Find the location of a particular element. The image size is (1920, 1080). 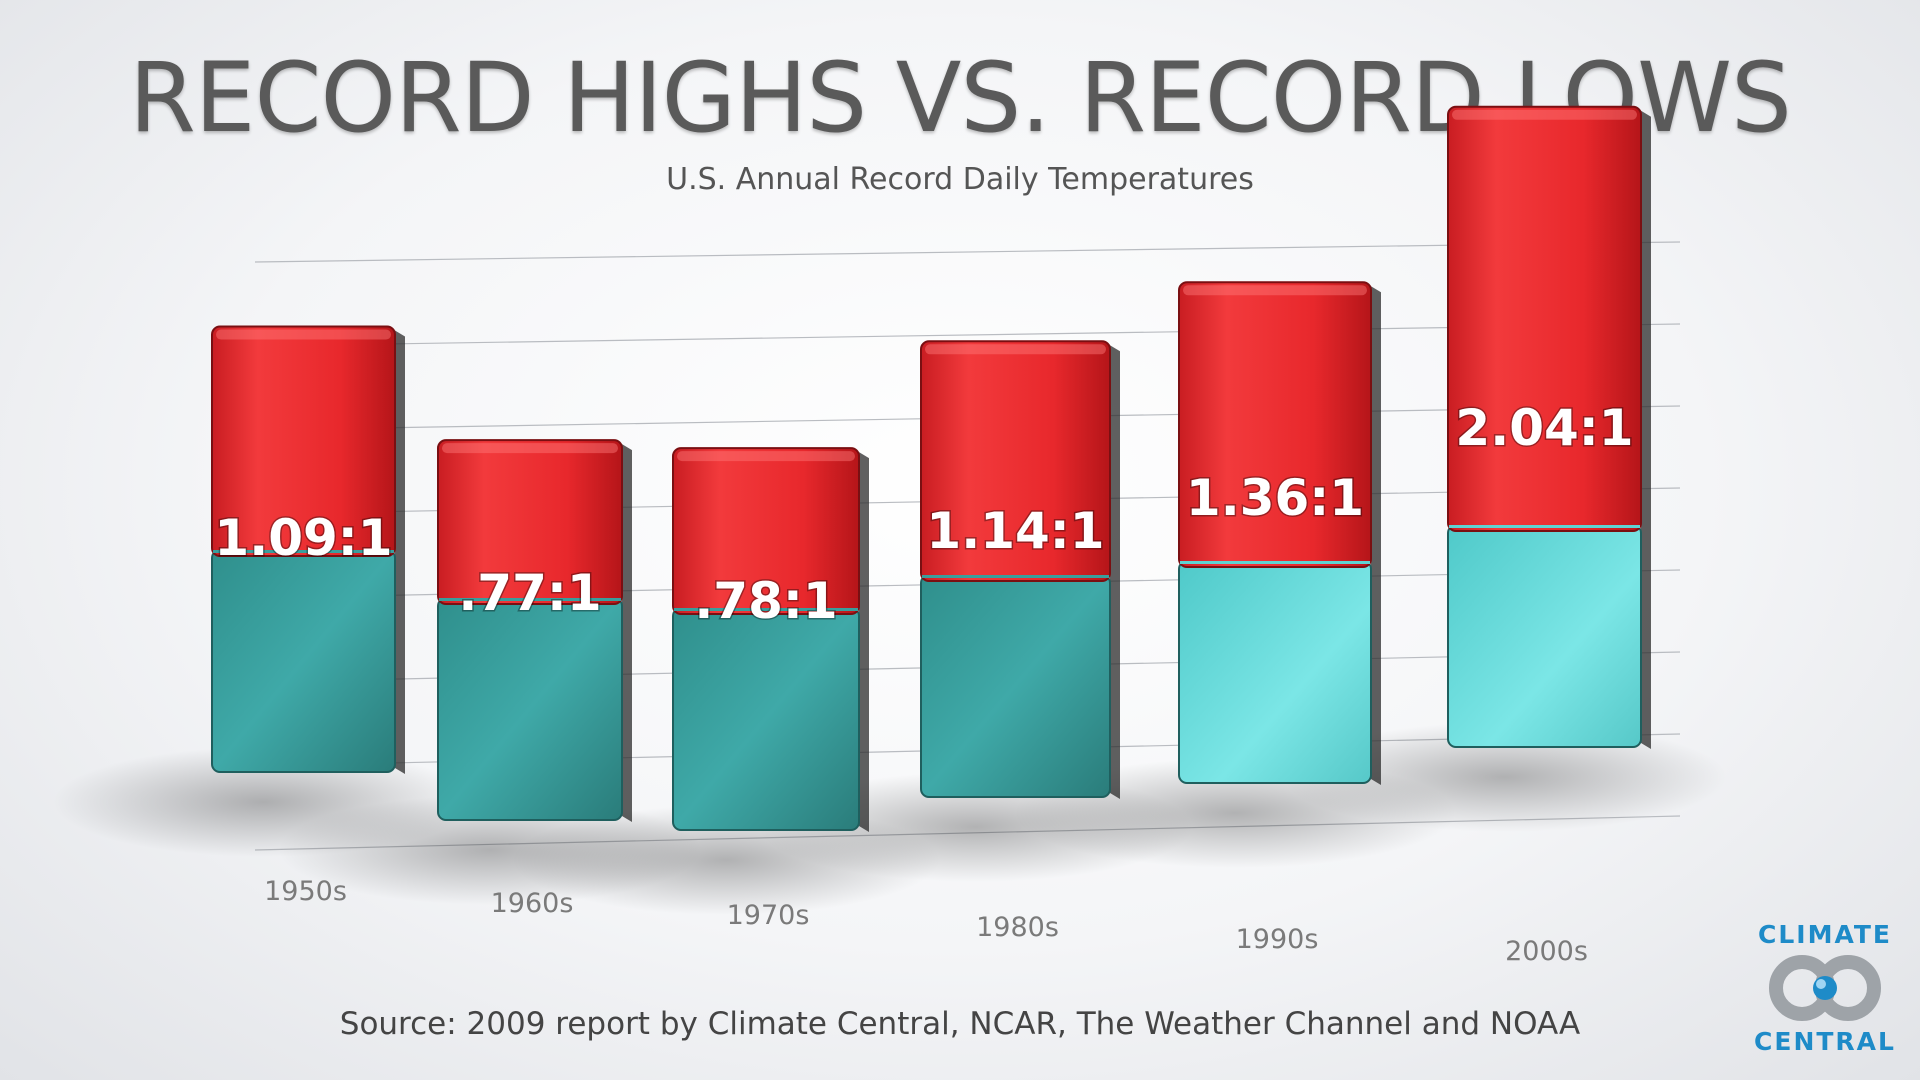

x-tick-label: 1980s is located at coordinates (1017, 927).